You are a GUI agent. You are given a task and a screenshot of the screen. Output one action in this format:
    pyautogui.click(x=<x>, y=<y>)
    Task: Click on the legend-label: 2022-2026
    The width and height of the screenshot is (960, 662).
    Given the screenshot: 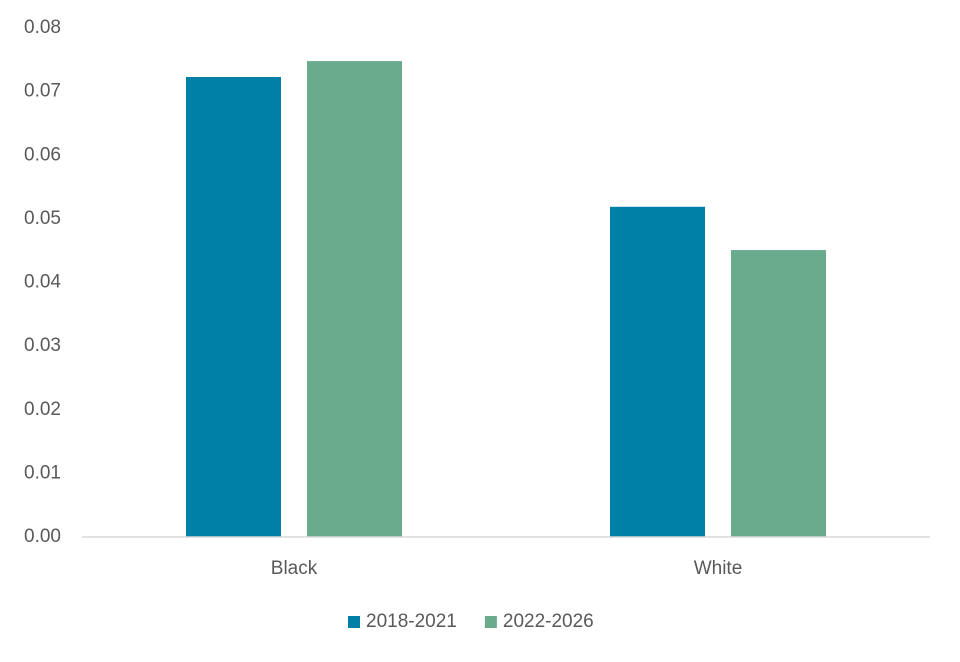 What is the action you would take?
    pyautogui.click(x=548, y=621)
    